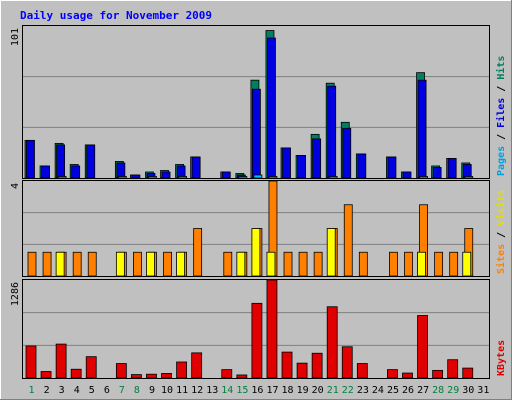 The height and width of the screenshot is (400, 512). I want to click on x-tick-label: 18, so click(288, 390).